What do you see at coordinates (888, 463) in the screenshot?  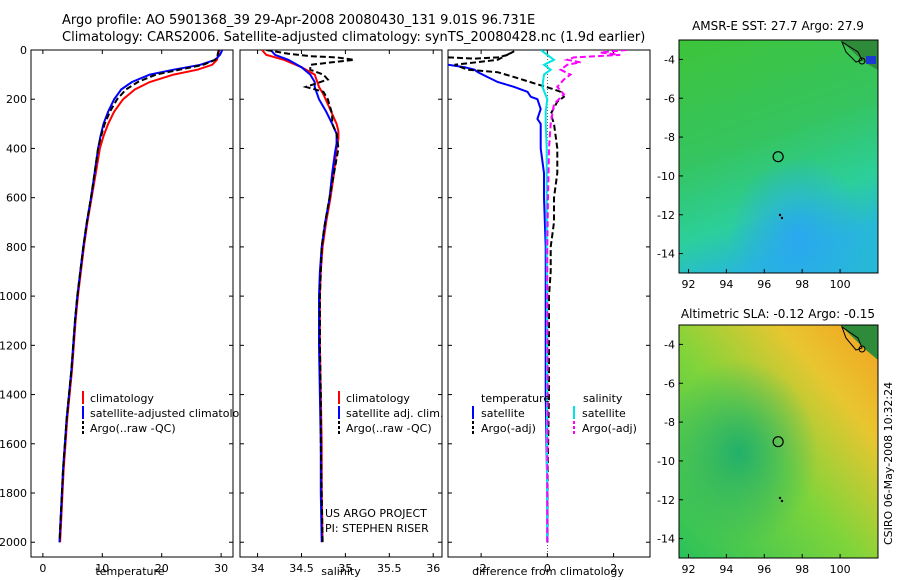 I see `credit-timestamp: CSIRO 06-May-2008 10:32:24` at bounding box center [888, 463].